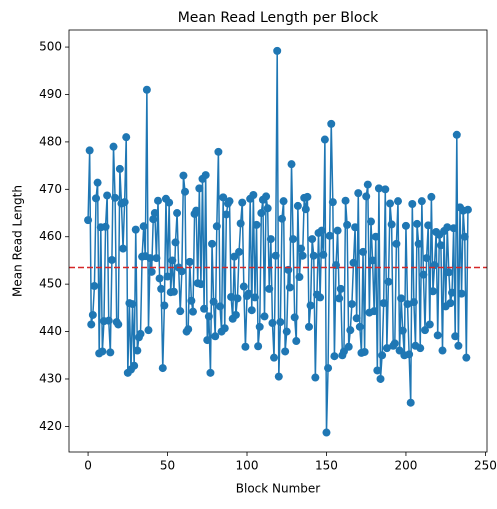 The image size is (497, 509). I want to click on y-tick-label: 470, so click(50, 189).